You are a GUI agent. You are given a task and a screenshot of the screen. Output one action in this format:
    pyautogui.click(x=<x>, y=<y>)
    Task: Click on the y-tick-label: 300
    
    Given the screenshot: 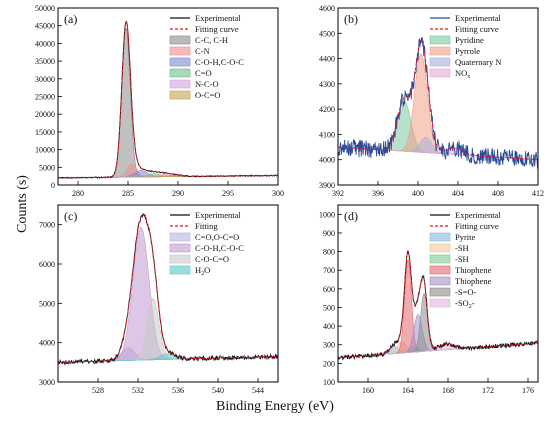 What is the action you would take?
    pyautogui.click(x=329, y=345)
    